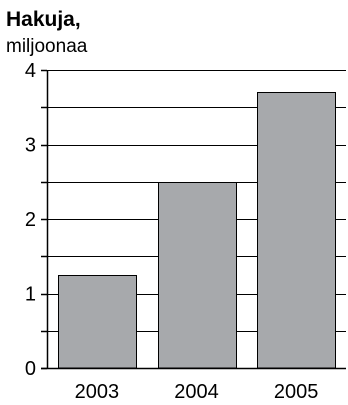  Describe the element at coordinates (196, 392) in the screenshot. I see `x-tick-label: 2004` at that location.